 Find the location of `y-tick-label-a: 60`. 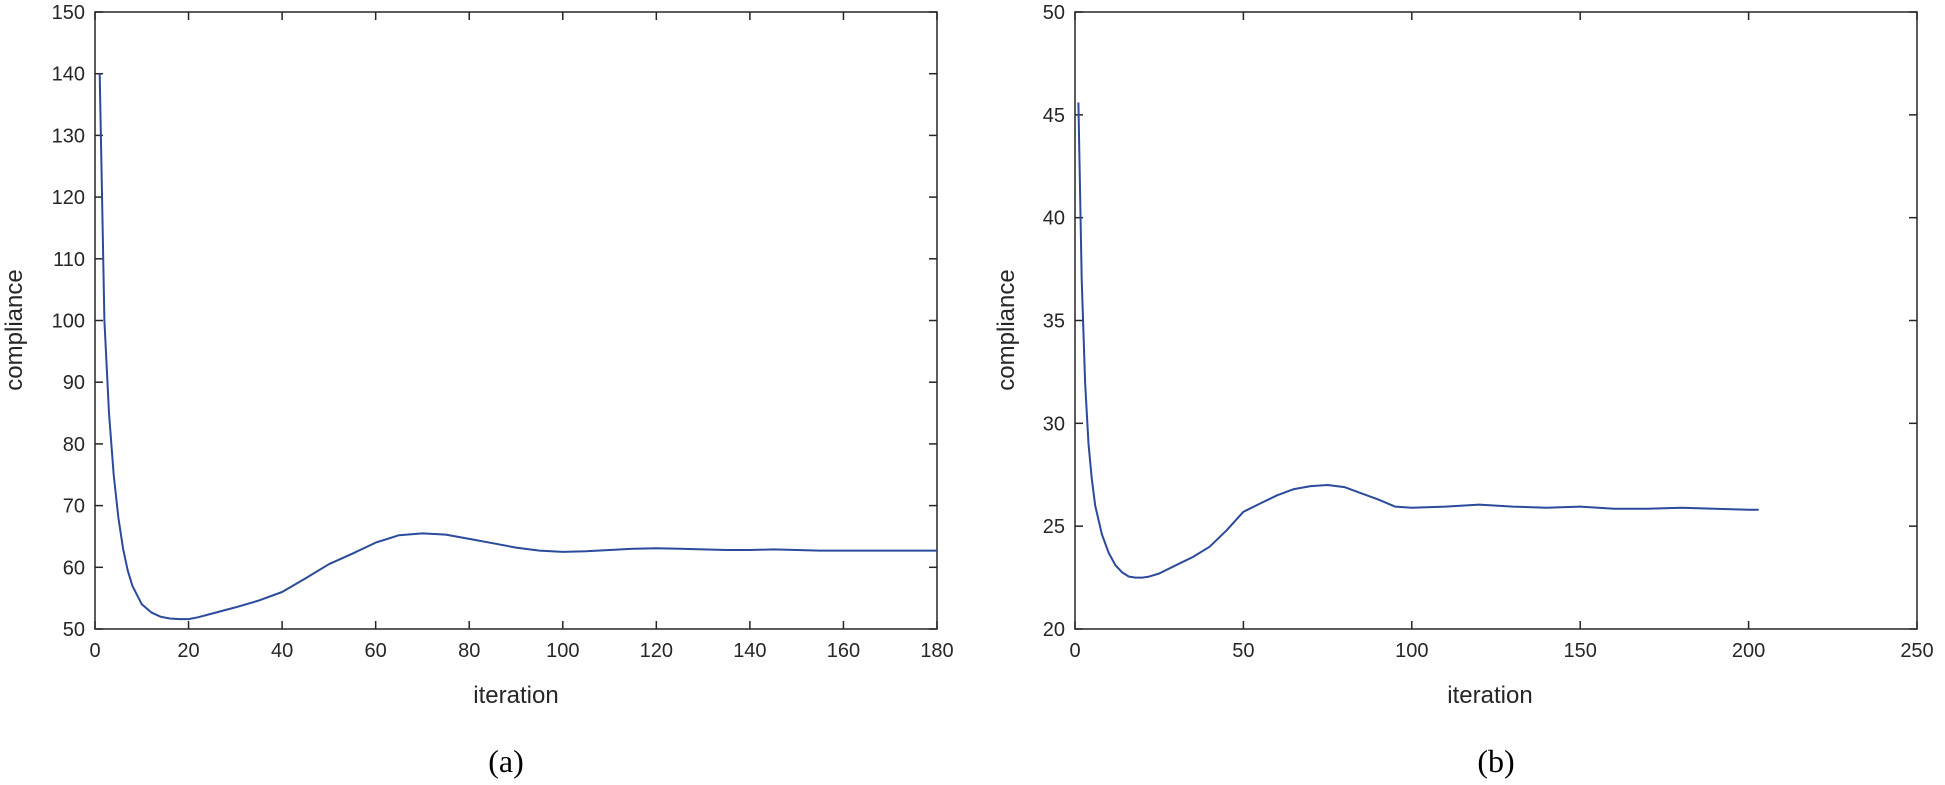

y-tick-label-a: 60 is located at coordinates (74, 568).